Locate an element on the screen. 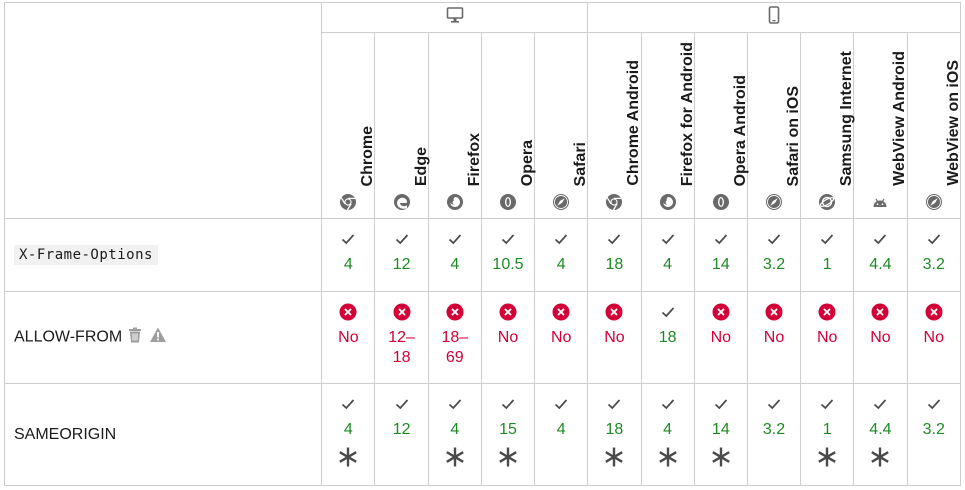  browser-header: Opera Android is located at coordinates (721, 125).